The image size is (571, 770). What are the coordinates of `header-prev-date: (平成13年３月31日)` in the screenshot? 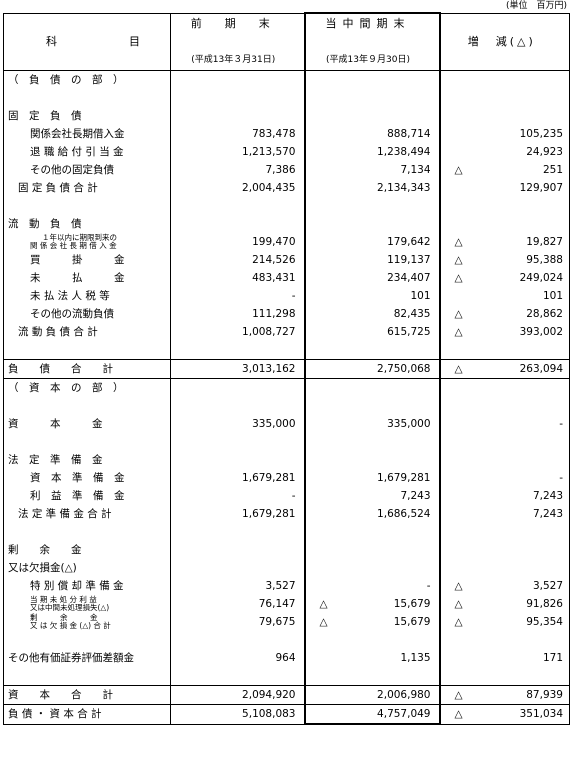 It's located at (233, 59).